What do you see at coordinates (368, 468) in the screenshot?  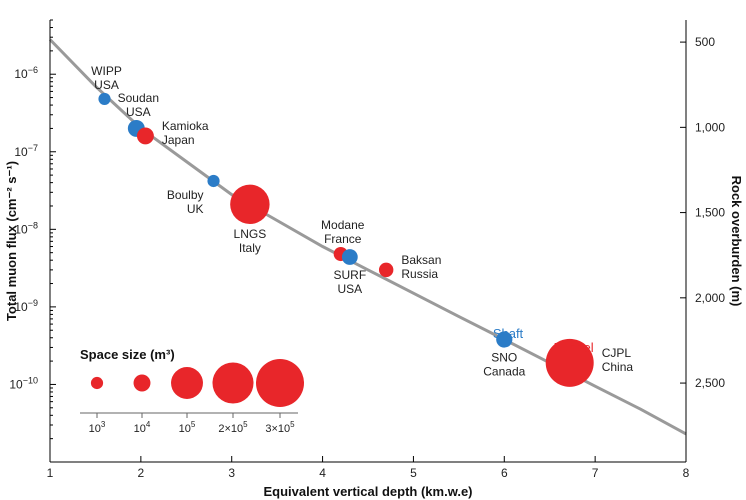 I see `x-ticks: 1 2 3 4 5 6 7 8` at bounding box center [368, 468].